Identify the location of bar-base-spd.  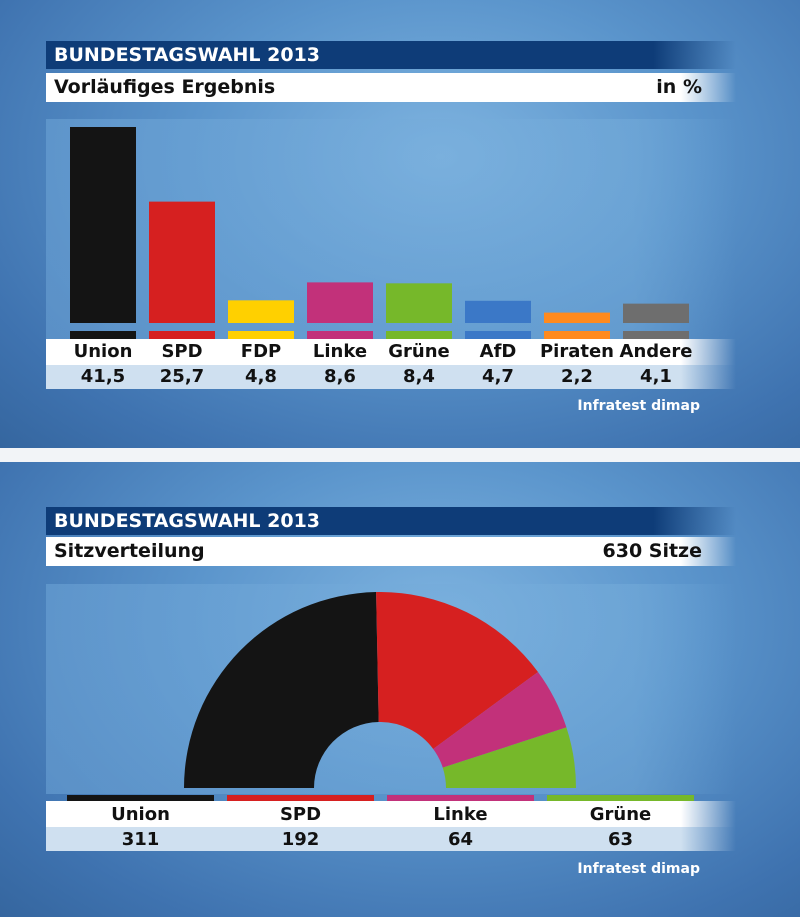
(182, 335).